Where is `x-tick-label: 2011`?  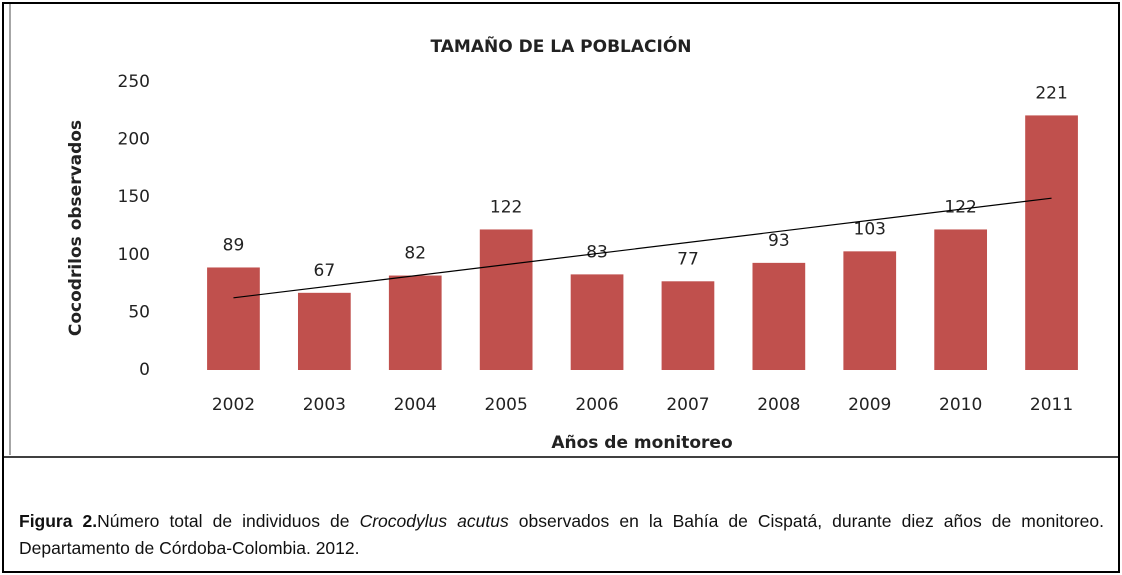 x-tick-label: 2011 is located at coordinates (1051, 405).